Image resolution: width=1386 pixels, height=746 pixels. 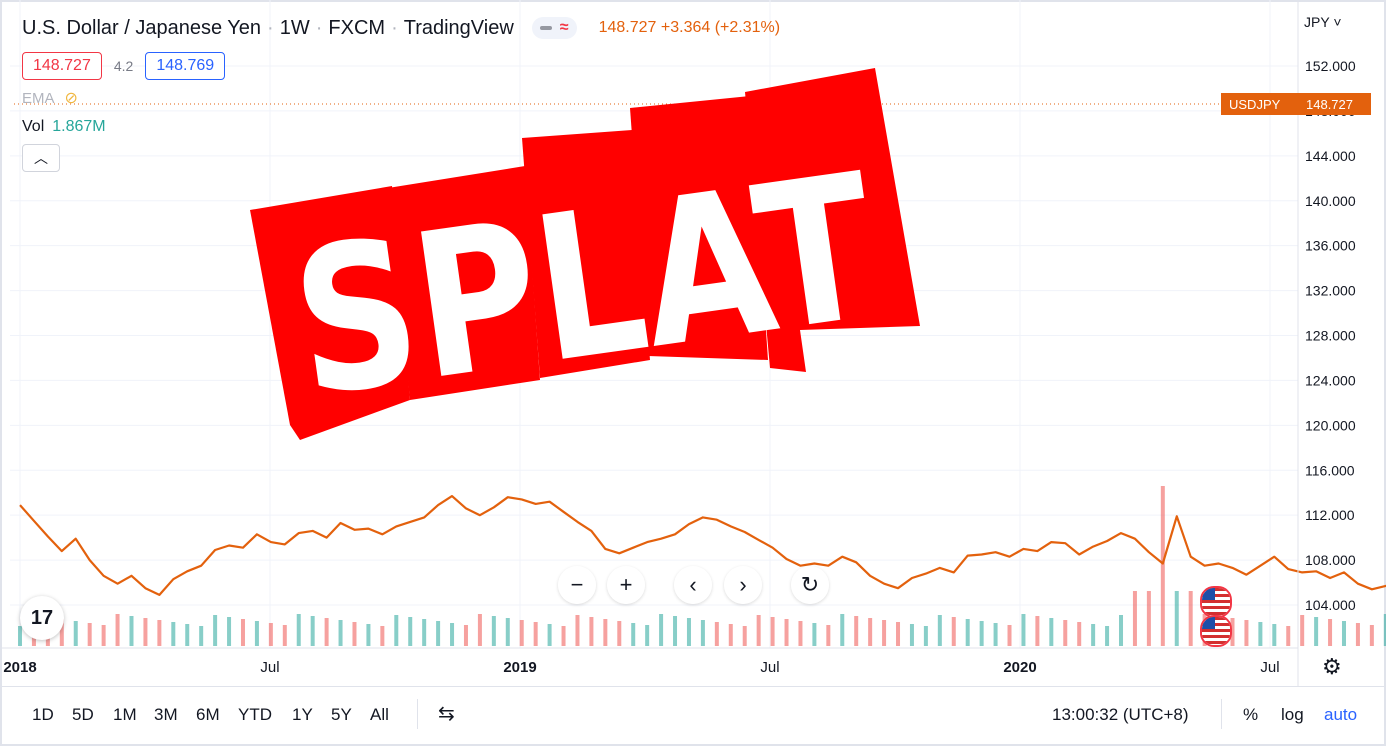 I want to click on zoom-in-button: +, so click(x=626, y=585).